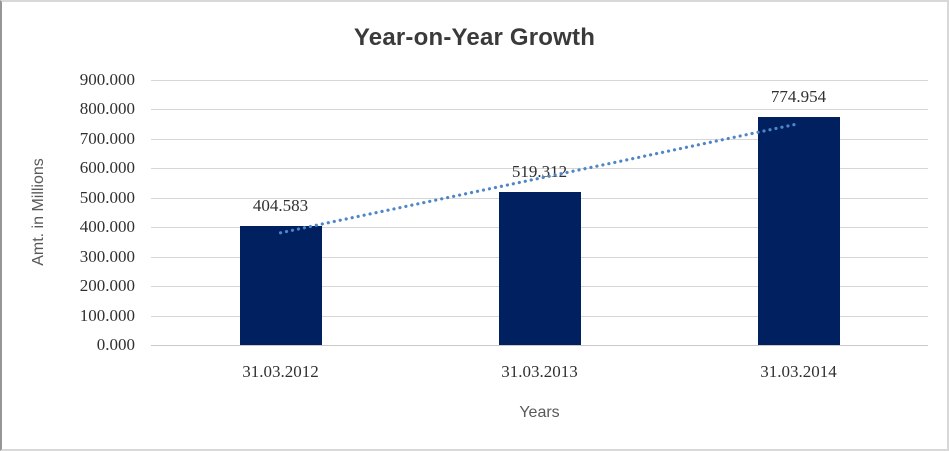  What do you see at coordinates (115, 344) in the screenshot?
I see `y-tick-label: 0.000` at bounding box center [115, 344].